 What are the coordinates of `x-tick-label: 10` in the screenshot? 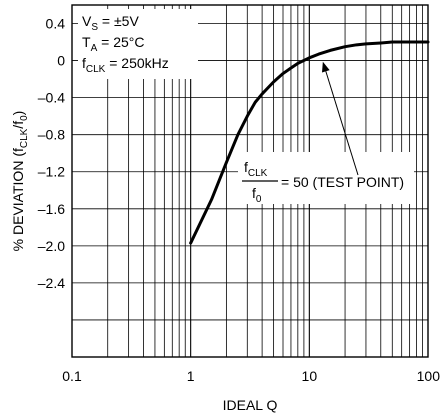 It's located at (310, 376).